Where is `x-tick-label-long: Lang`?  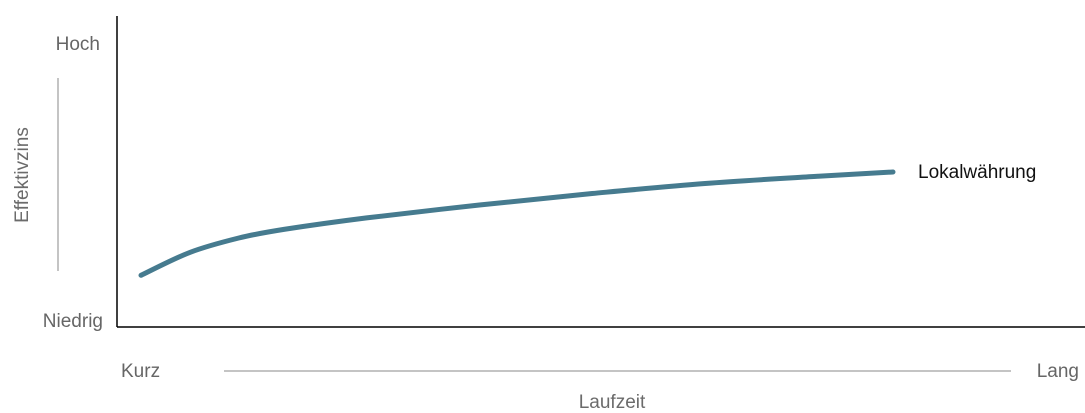 x-tick-label-long: Lang is located at coordinates (1058, 371).